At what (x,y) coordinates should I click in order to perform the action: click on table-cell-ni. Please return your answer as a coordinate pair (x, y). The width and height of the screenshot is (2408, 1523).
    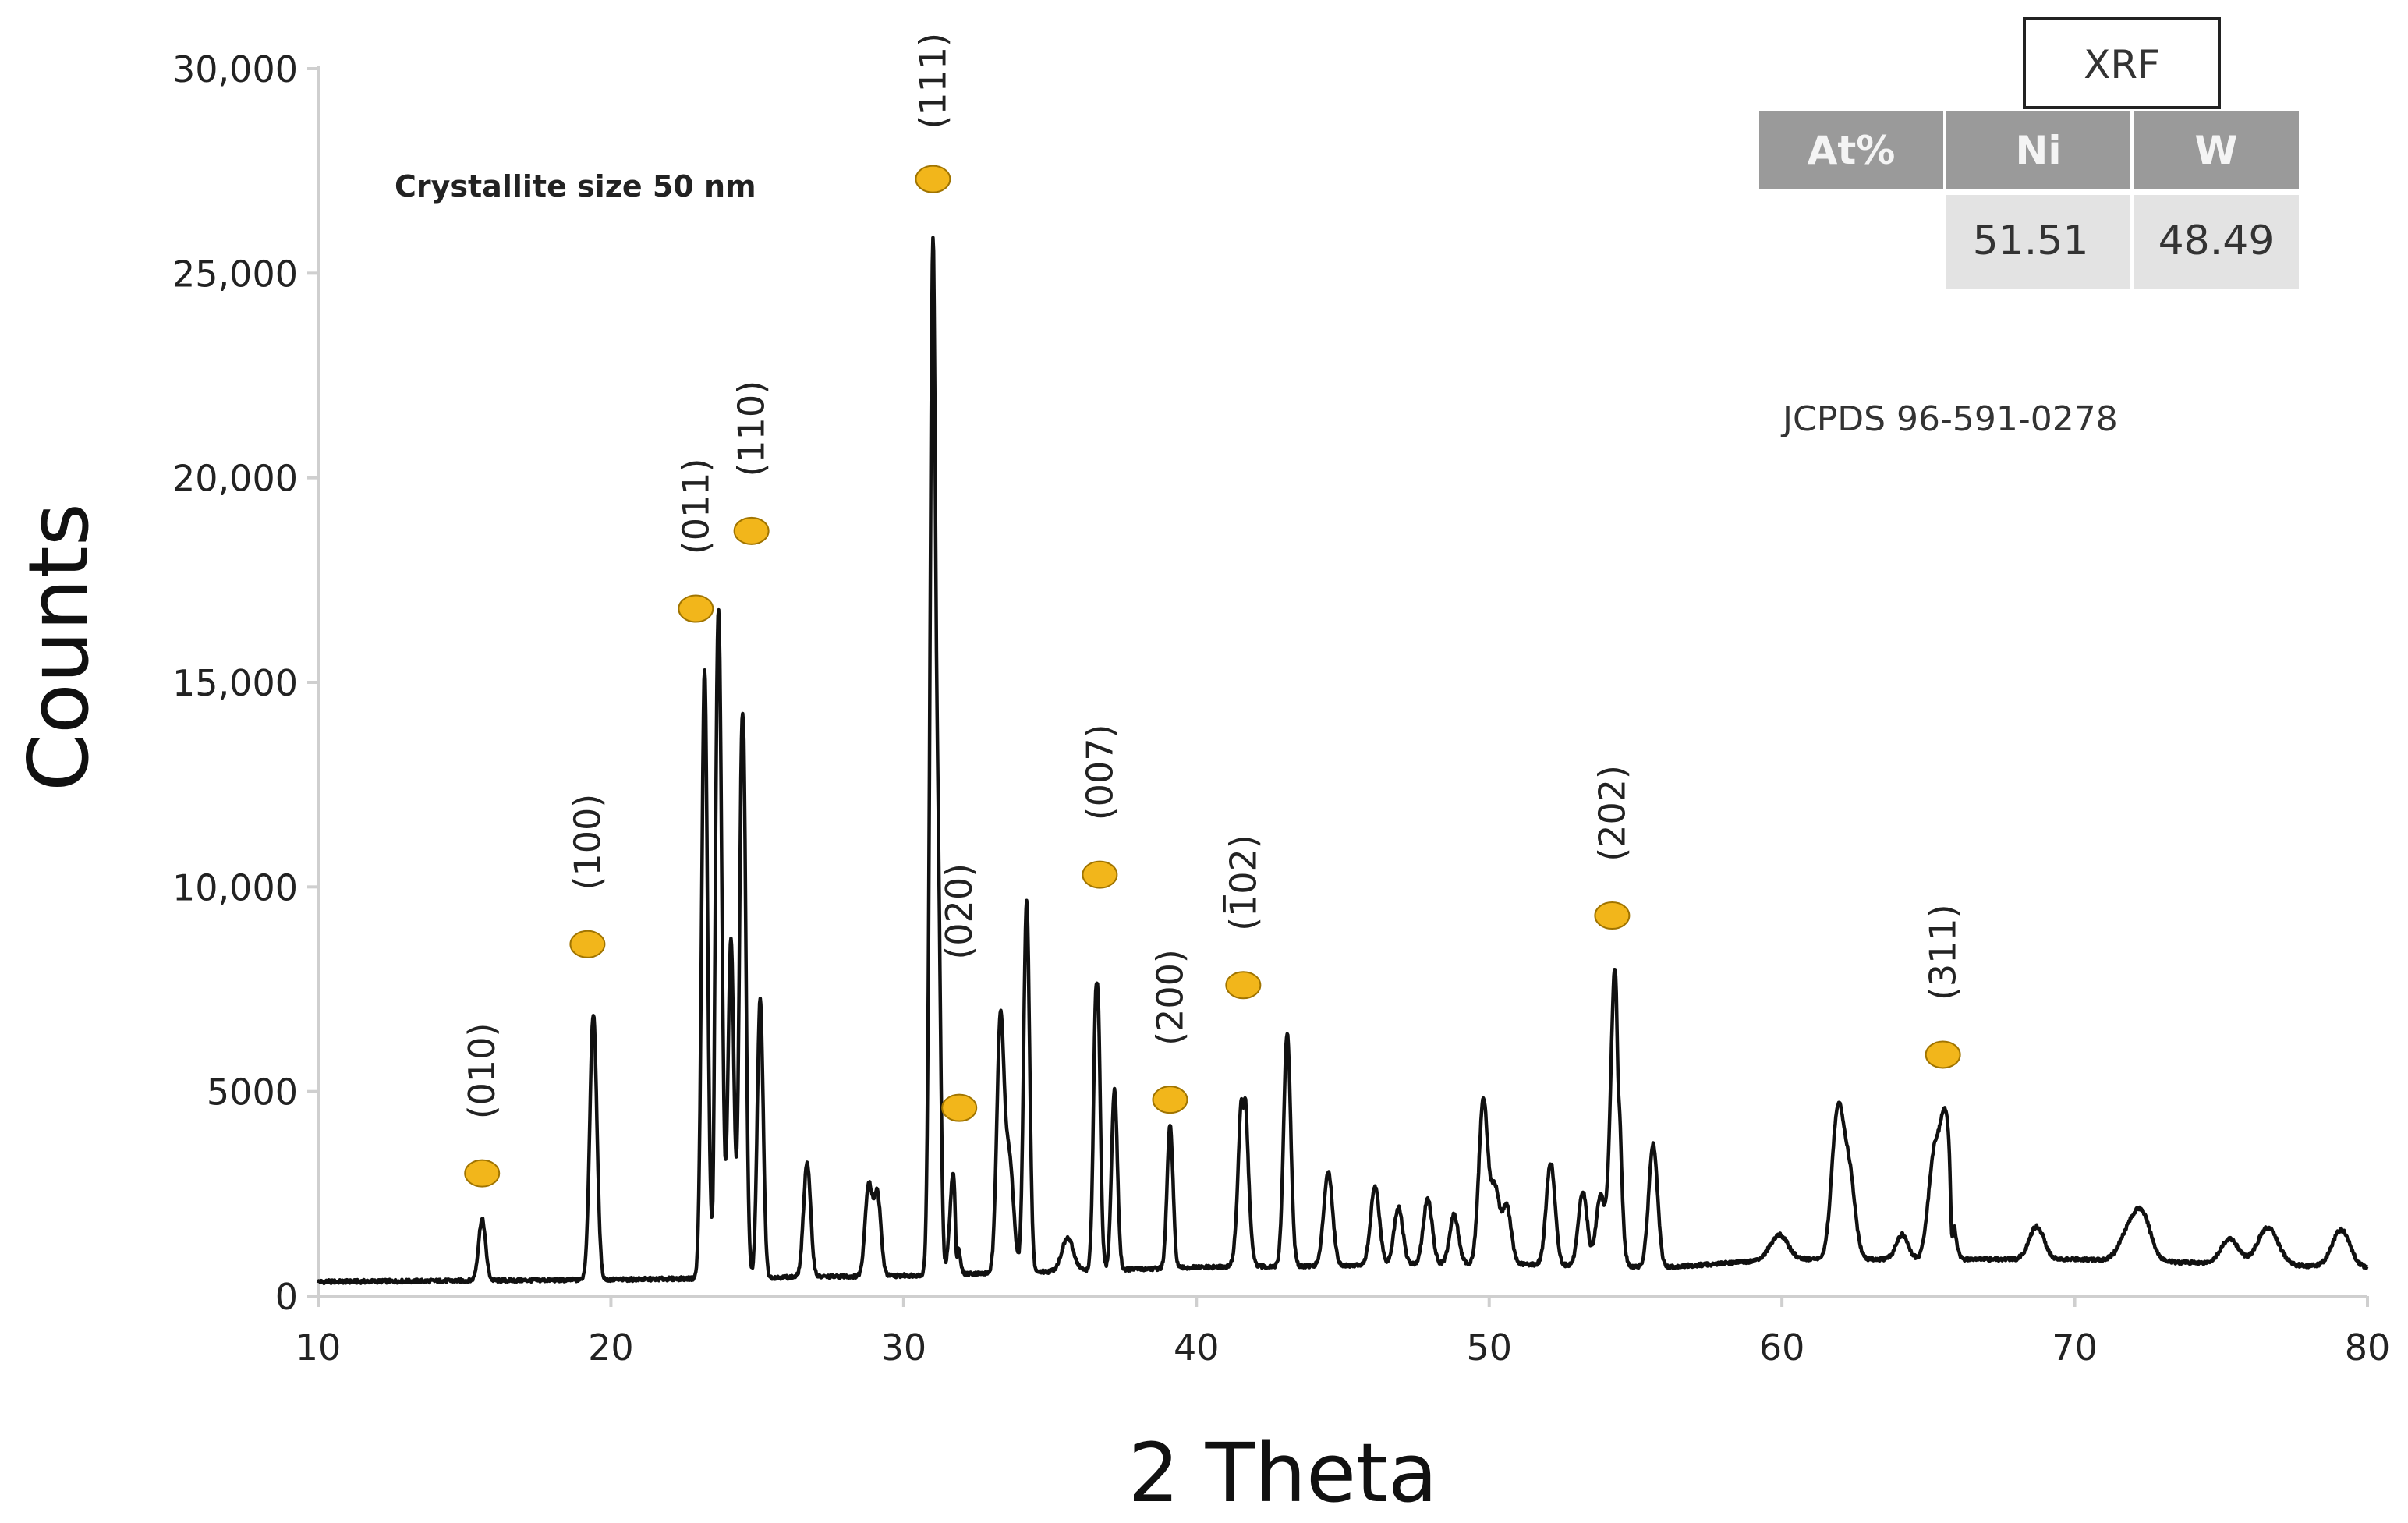
    Looking at the image, I should click on (2038, 242).